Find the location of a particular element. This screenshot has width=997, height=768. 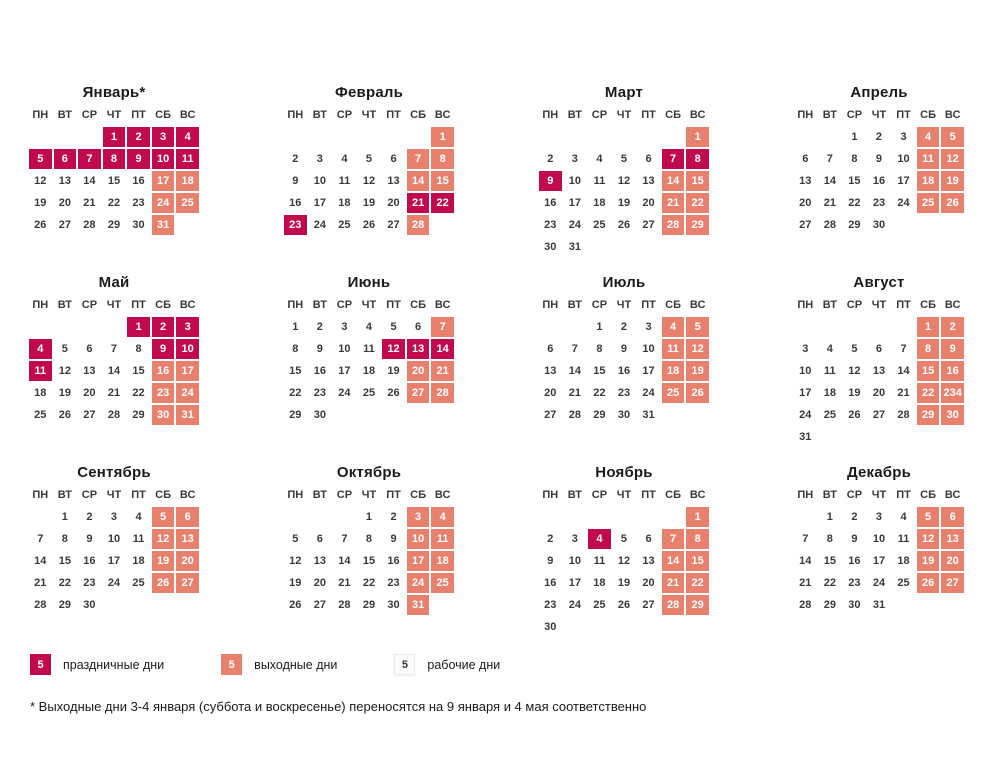

week-row: 17 18 19 20 21 22 234 is located at coordinates (879, 393).